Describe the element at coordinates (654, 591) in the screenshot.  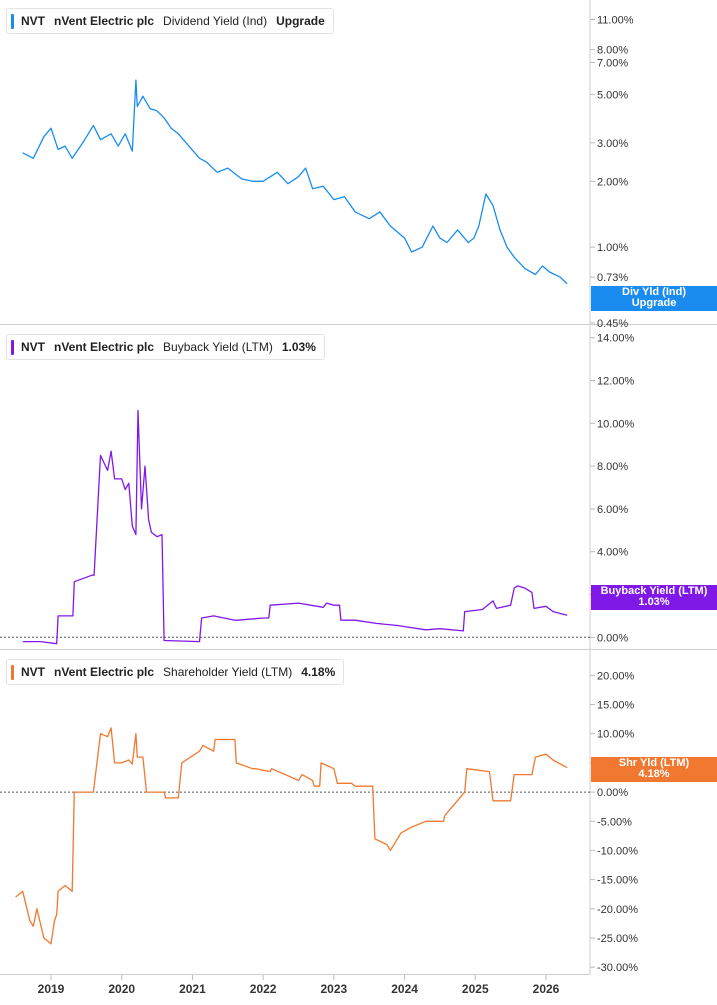
I see `value-tag-label: Buyback Yield (LTM)` at that location.